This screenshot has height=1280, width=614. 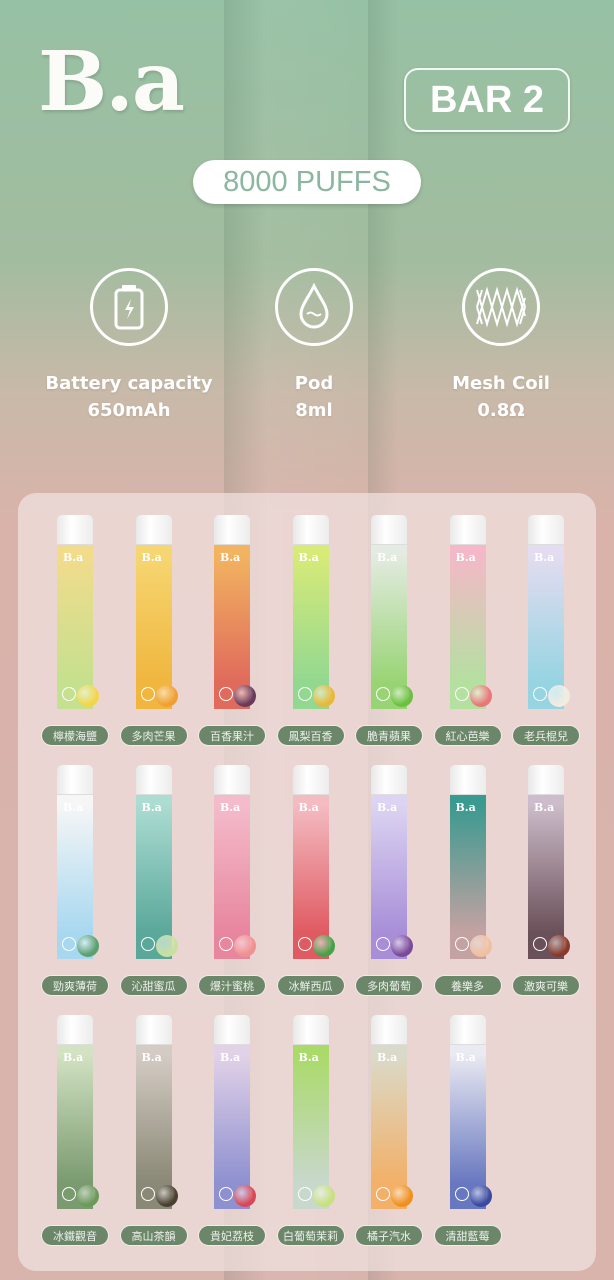 I want to click on flavor-label: 橘子汽水, so click(x=389, y=1235).